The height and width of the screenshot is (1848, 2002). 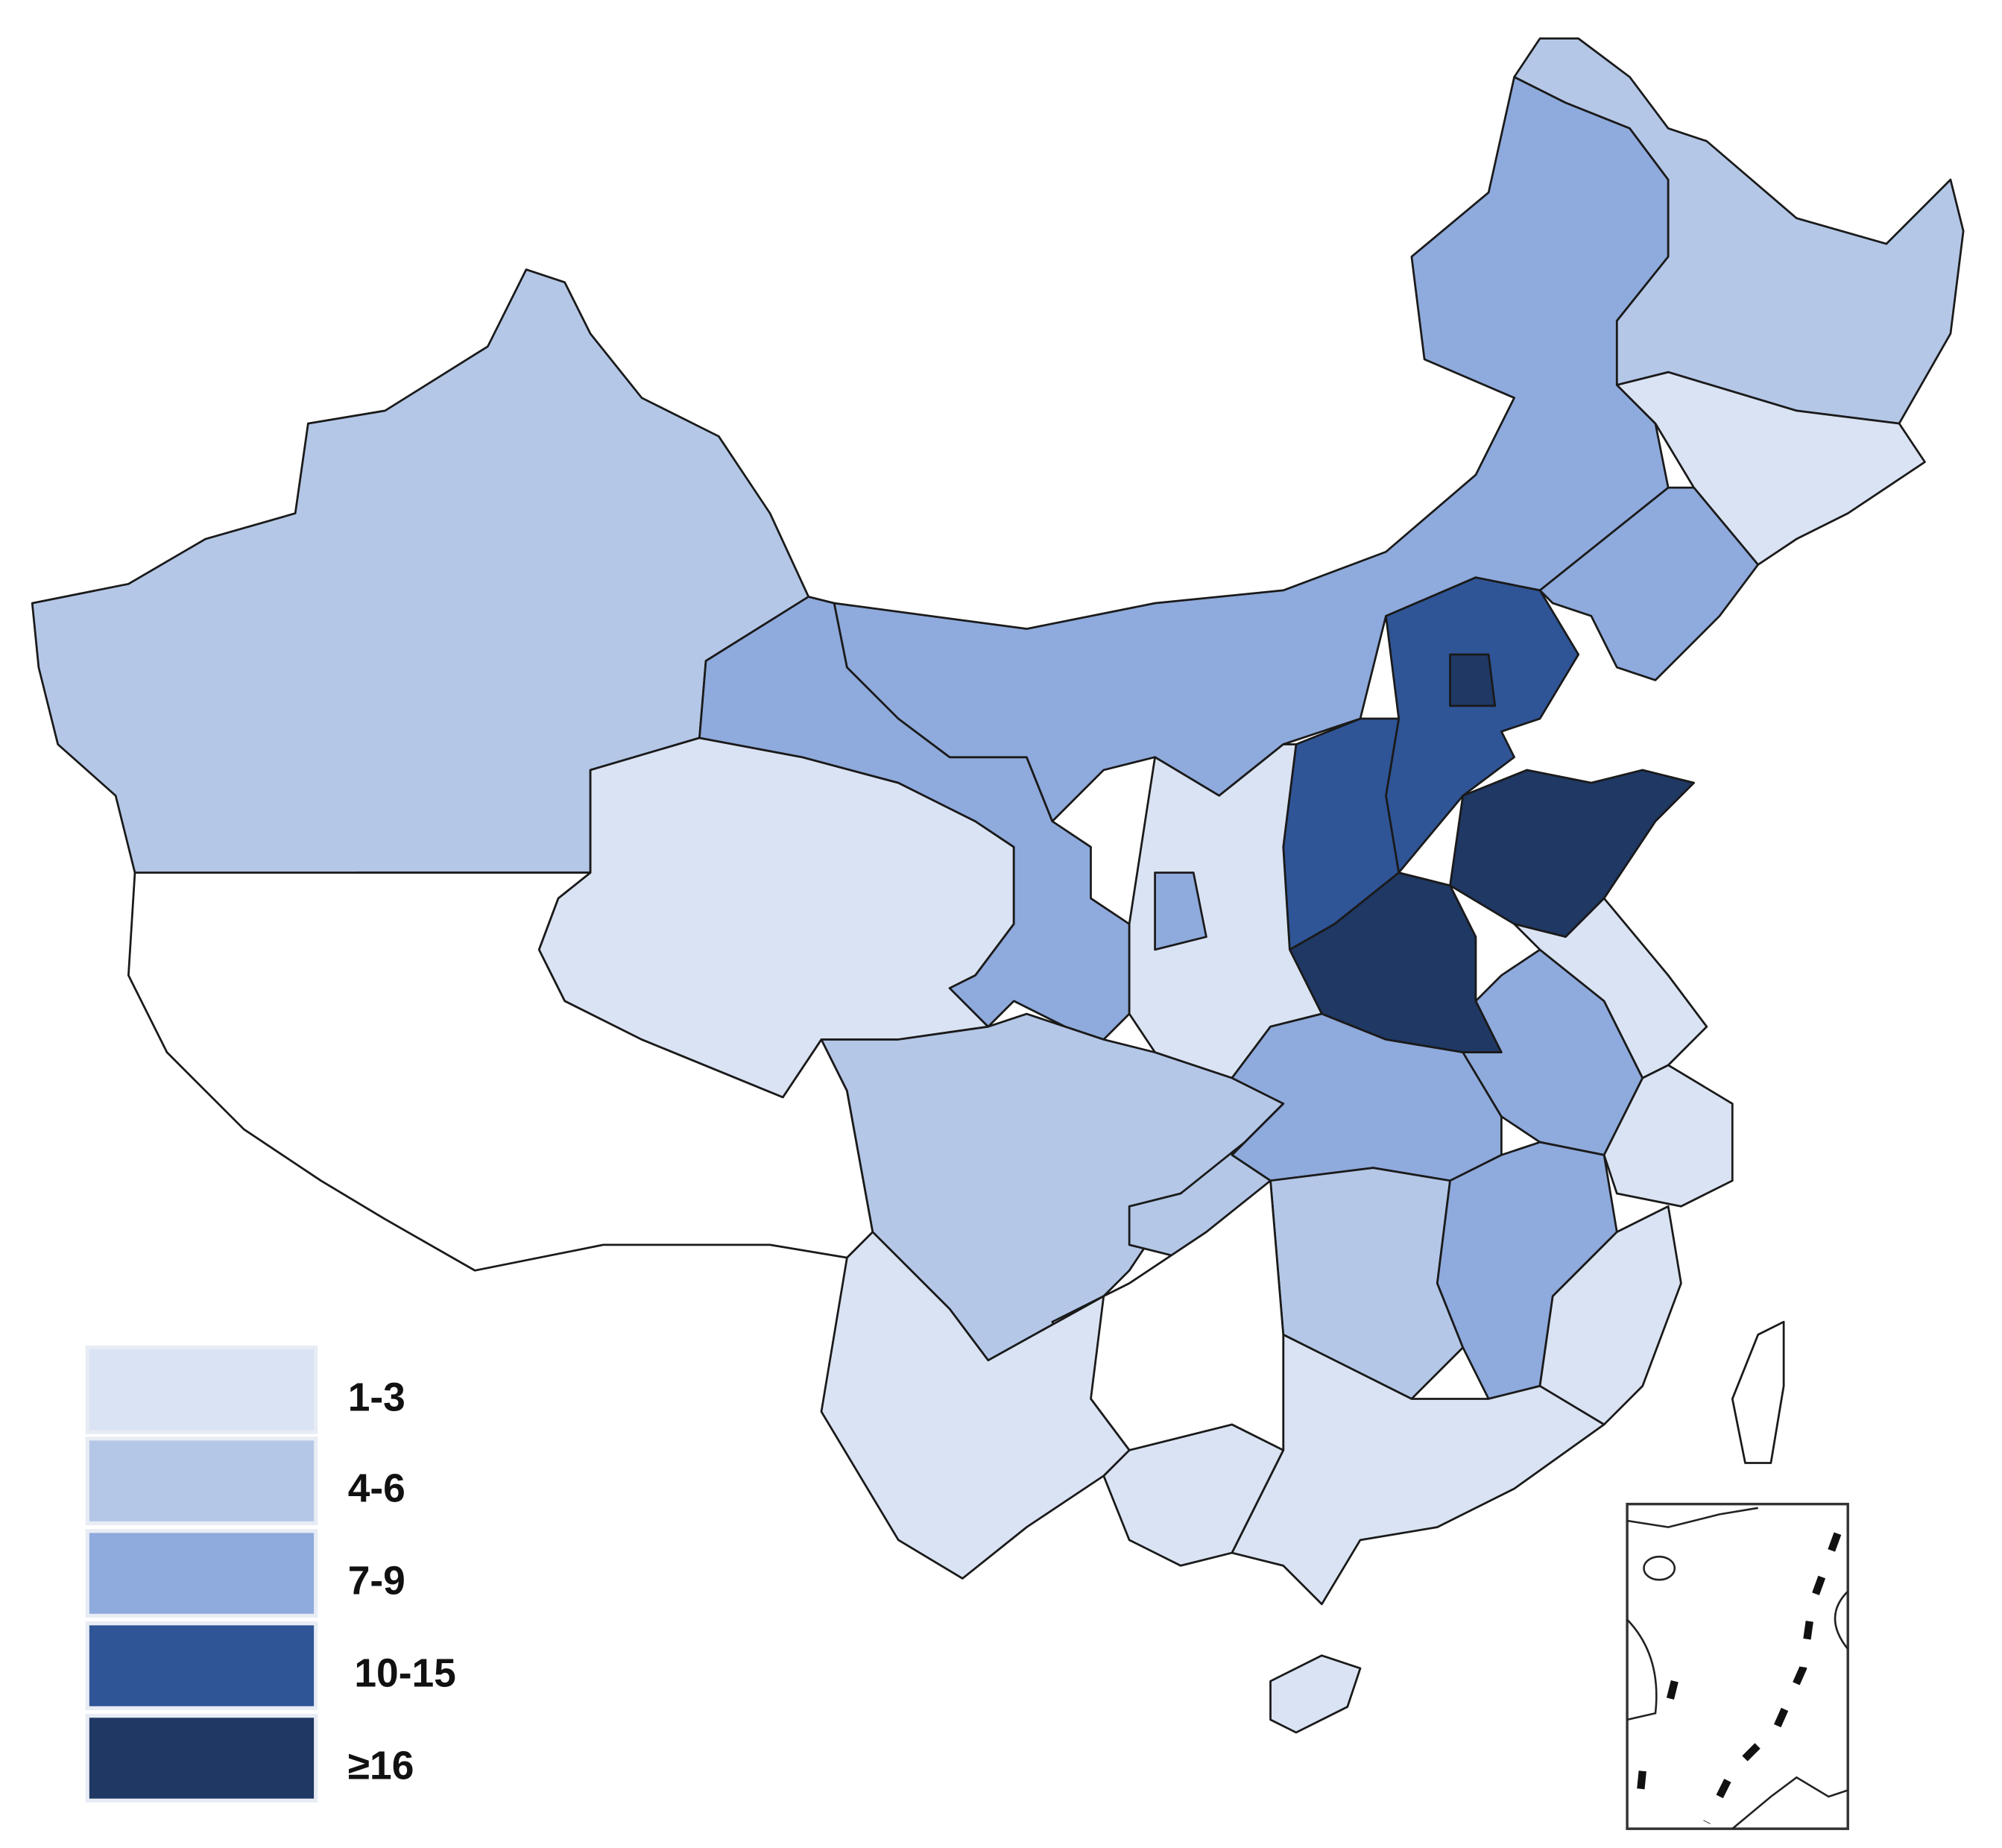 I want to click on legend-label: 1-3, so click(x=376, y=1397).